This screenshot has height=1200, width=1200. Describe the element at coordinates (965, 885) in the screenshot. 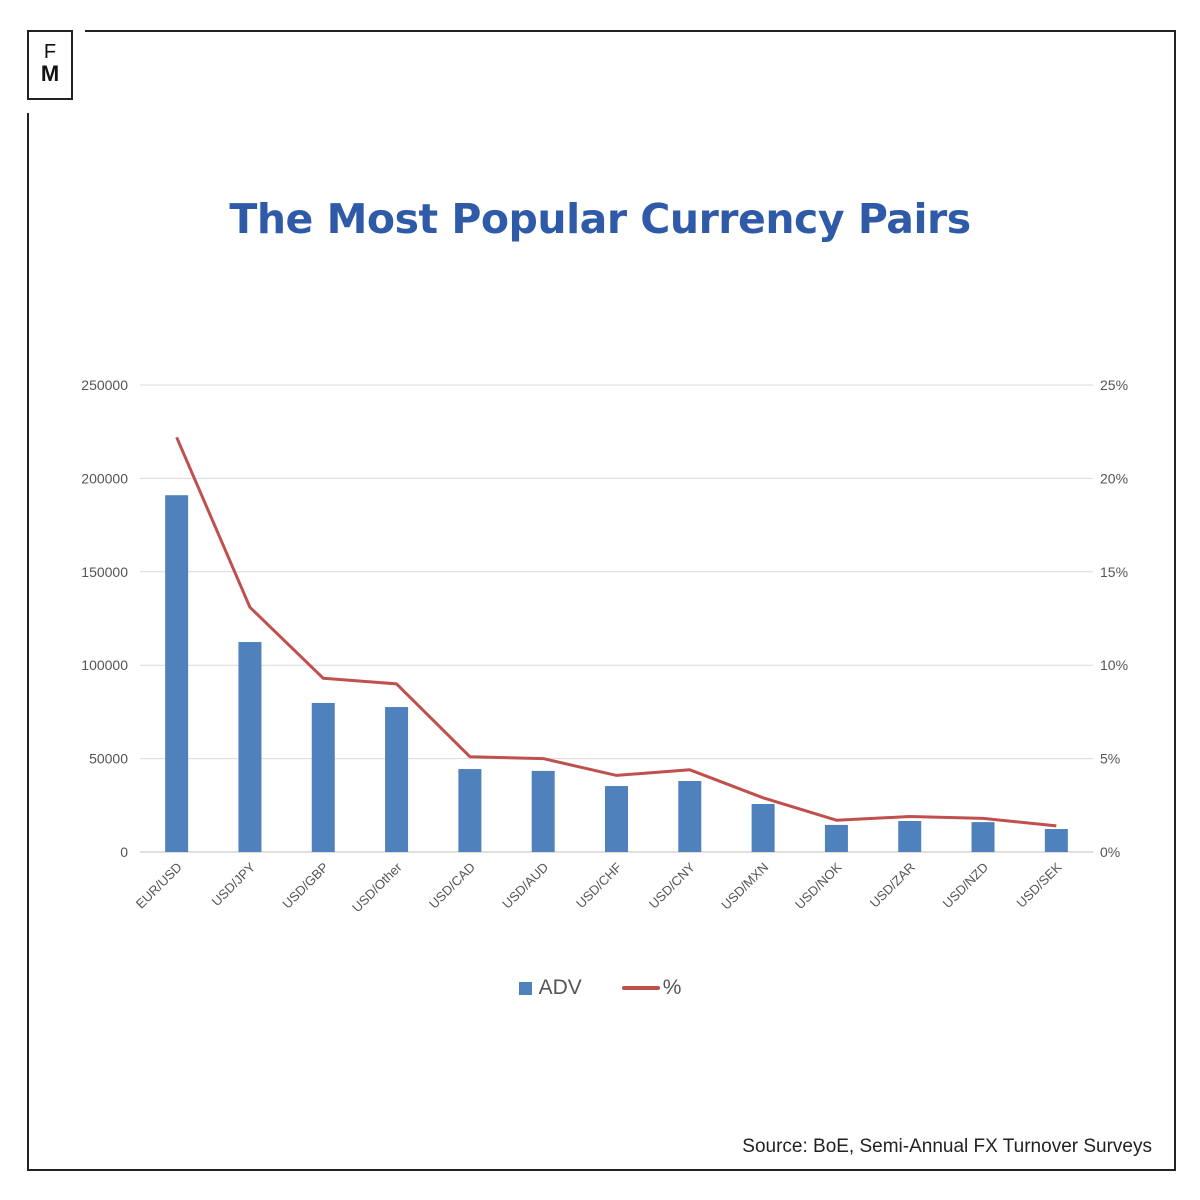

I see `x-tick-label: USD/NZD` at that location.